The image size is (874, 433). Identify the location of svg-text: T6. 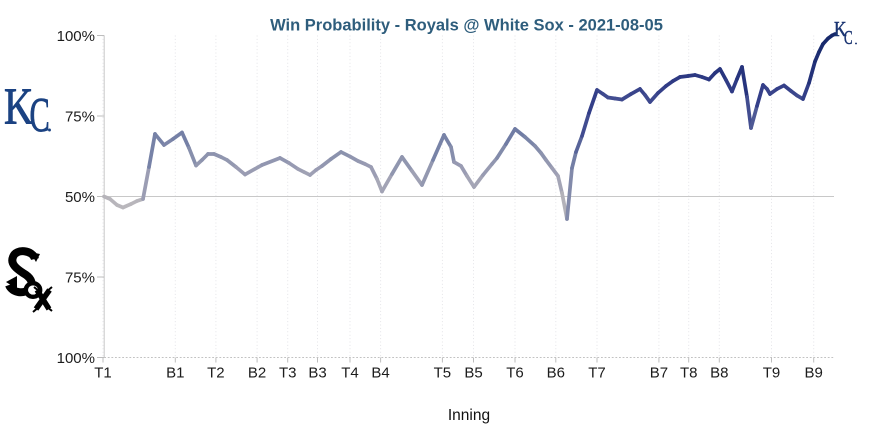
(515, 373).